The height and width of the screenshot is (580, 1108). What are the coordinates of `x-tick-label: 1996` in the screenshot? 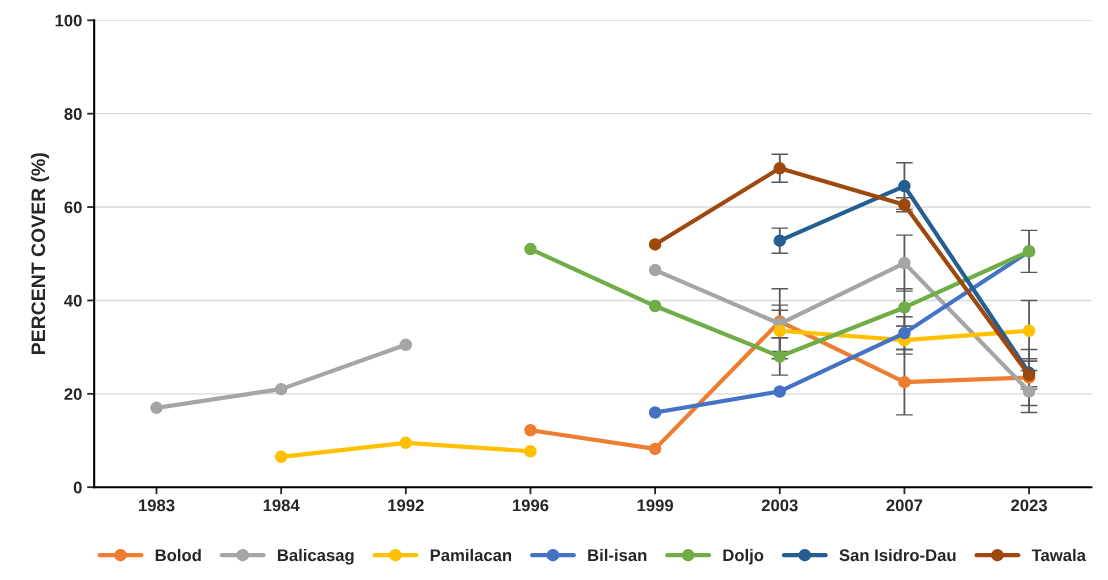 It's located at (530, 505).